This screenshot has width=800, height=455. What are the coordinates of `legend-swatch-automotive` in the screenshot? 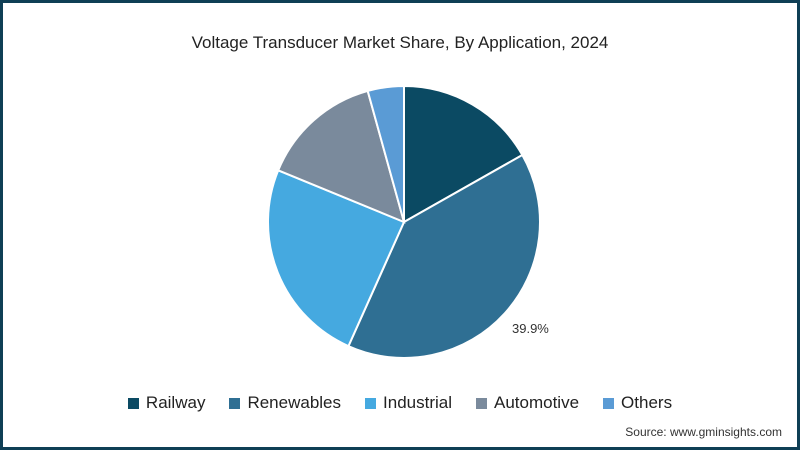 It's located at (481, 403).